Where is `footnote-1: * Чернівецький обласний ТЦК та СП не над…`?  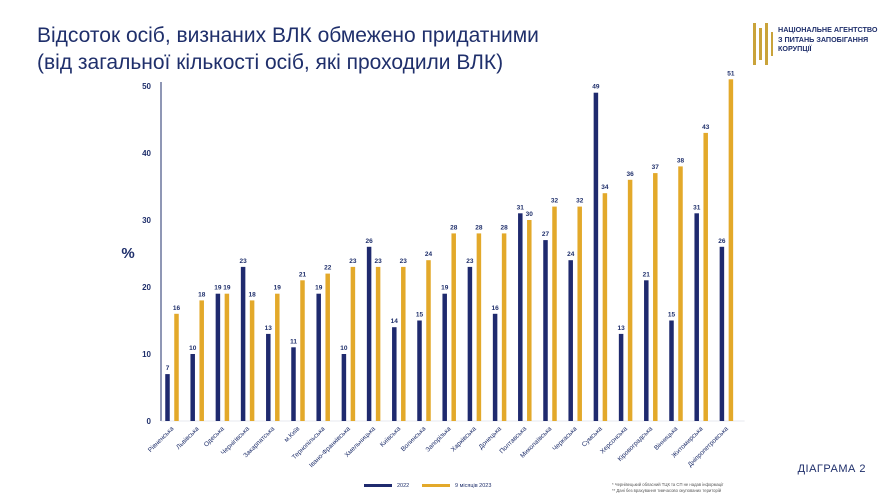 footnote-1: * Чернівецький обласний ТЦК та СП не над… is located at coordinates (668, 484).